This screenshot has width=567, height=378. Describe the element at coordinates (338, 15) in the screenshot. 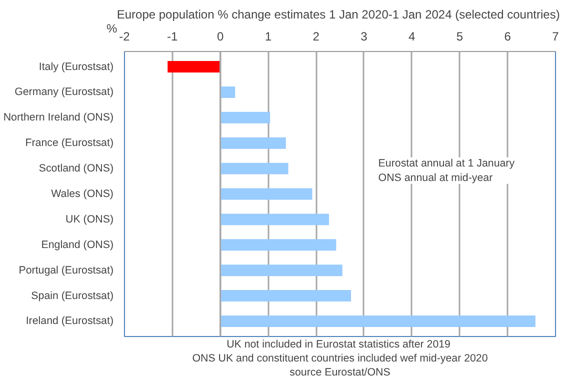

I see `chart-title: Europe population % change estimates 1 Jan 2020-1 Jan 2024 (selected countries)` at that location.